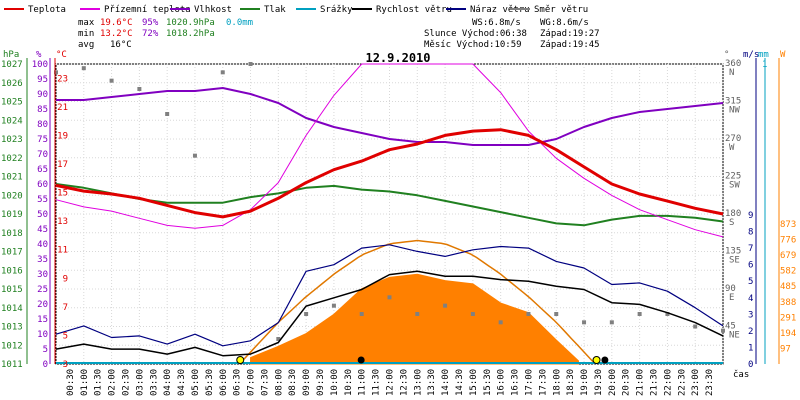 The image size is (800, 400). I want to click on axis-time-tick: 23:30, so click(710, 382).